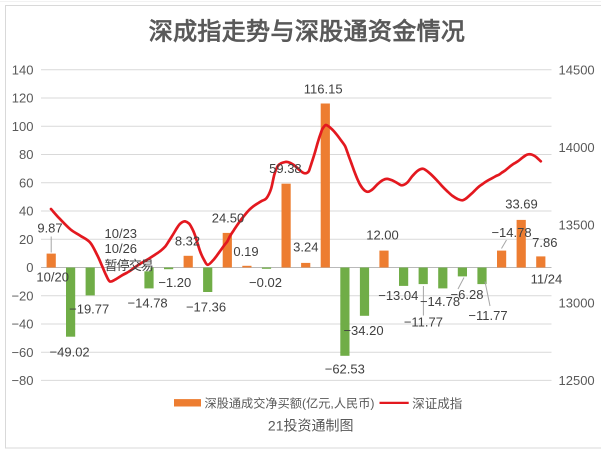 The width and height of the screenshot is (601, 451). Describe the element at coordinates (22, 324) in the screenshot. I see `svg-text: −40` at that location.